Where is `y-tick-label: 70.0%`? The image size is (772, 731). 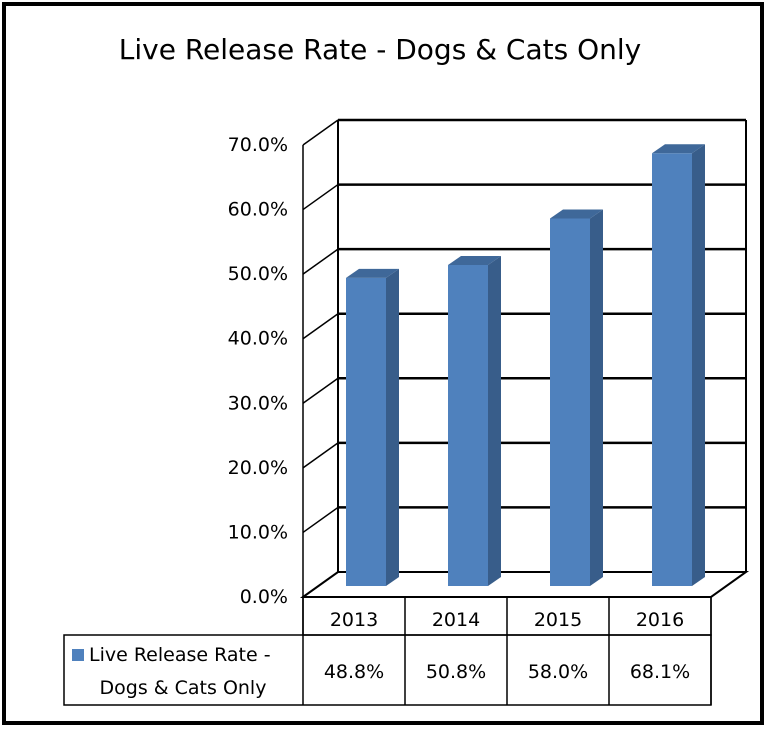
y-tick-label: 70.0% is located at coordinates (258, 145).